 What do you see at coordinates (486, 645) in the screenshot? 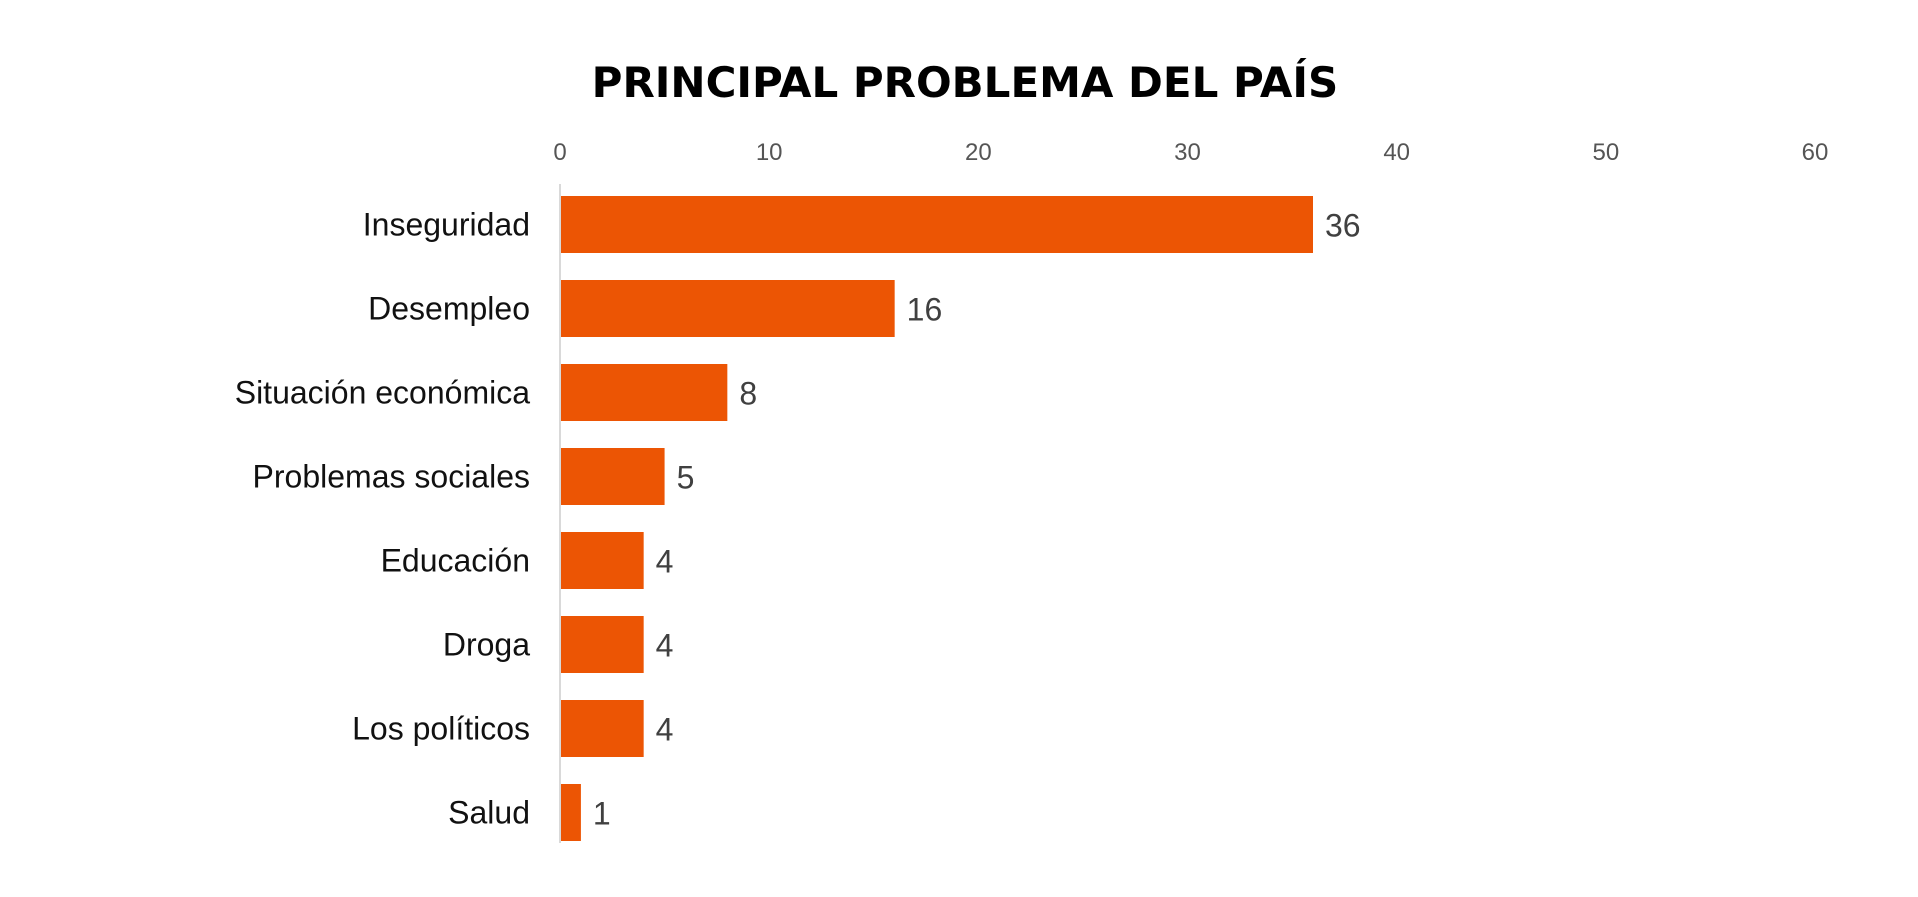
I see `category-label: Droga` at bounding box center [486, 645].